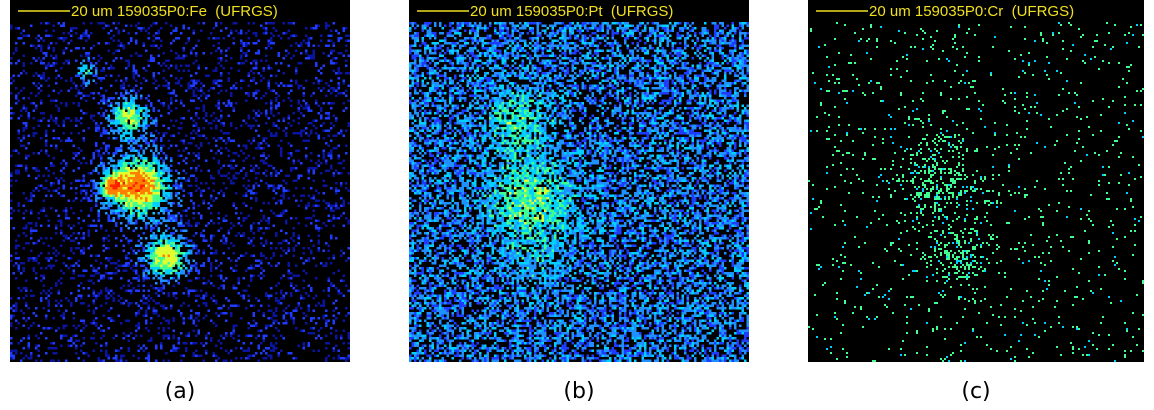 The image size is (1154, 410). Describe the element at coordinates (571, 11) in the screenshot. I see `scale-label: 20 um 159035P0:Pt (UFRGS)` at that location.